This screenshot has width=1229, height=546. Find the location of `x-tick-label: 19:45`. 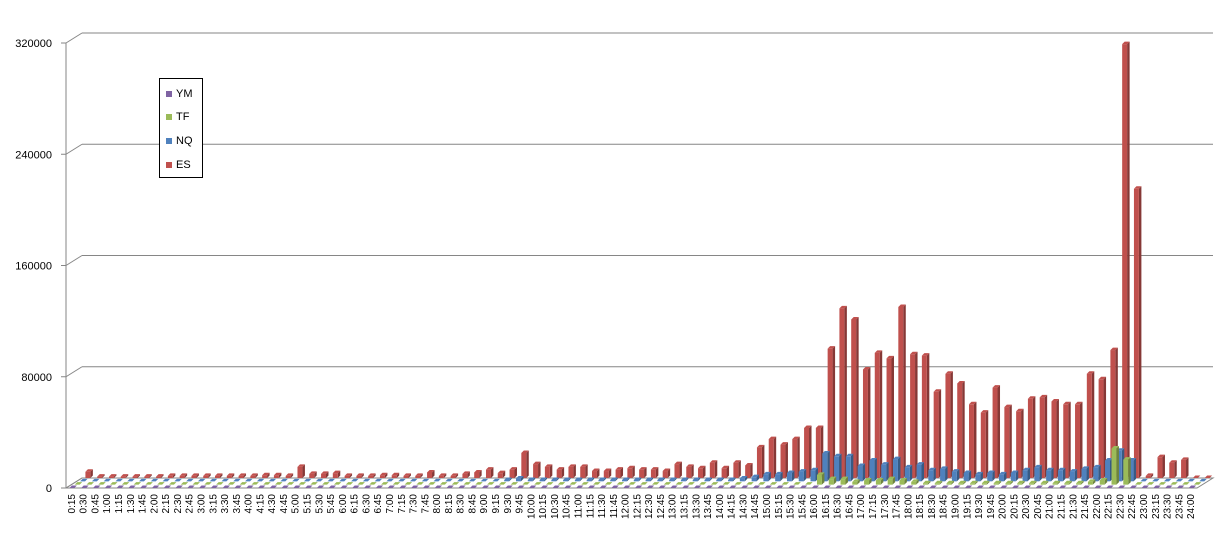

x-tick-label: 19:45 is located at coordinates (991, 506).